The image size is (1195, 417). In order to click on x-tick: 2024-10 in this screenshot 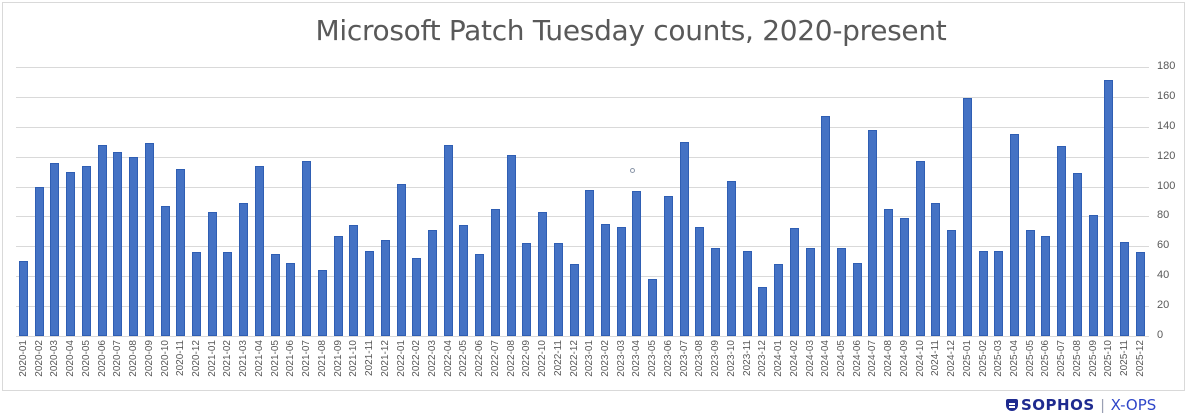, I will do `click(922, 366)`.